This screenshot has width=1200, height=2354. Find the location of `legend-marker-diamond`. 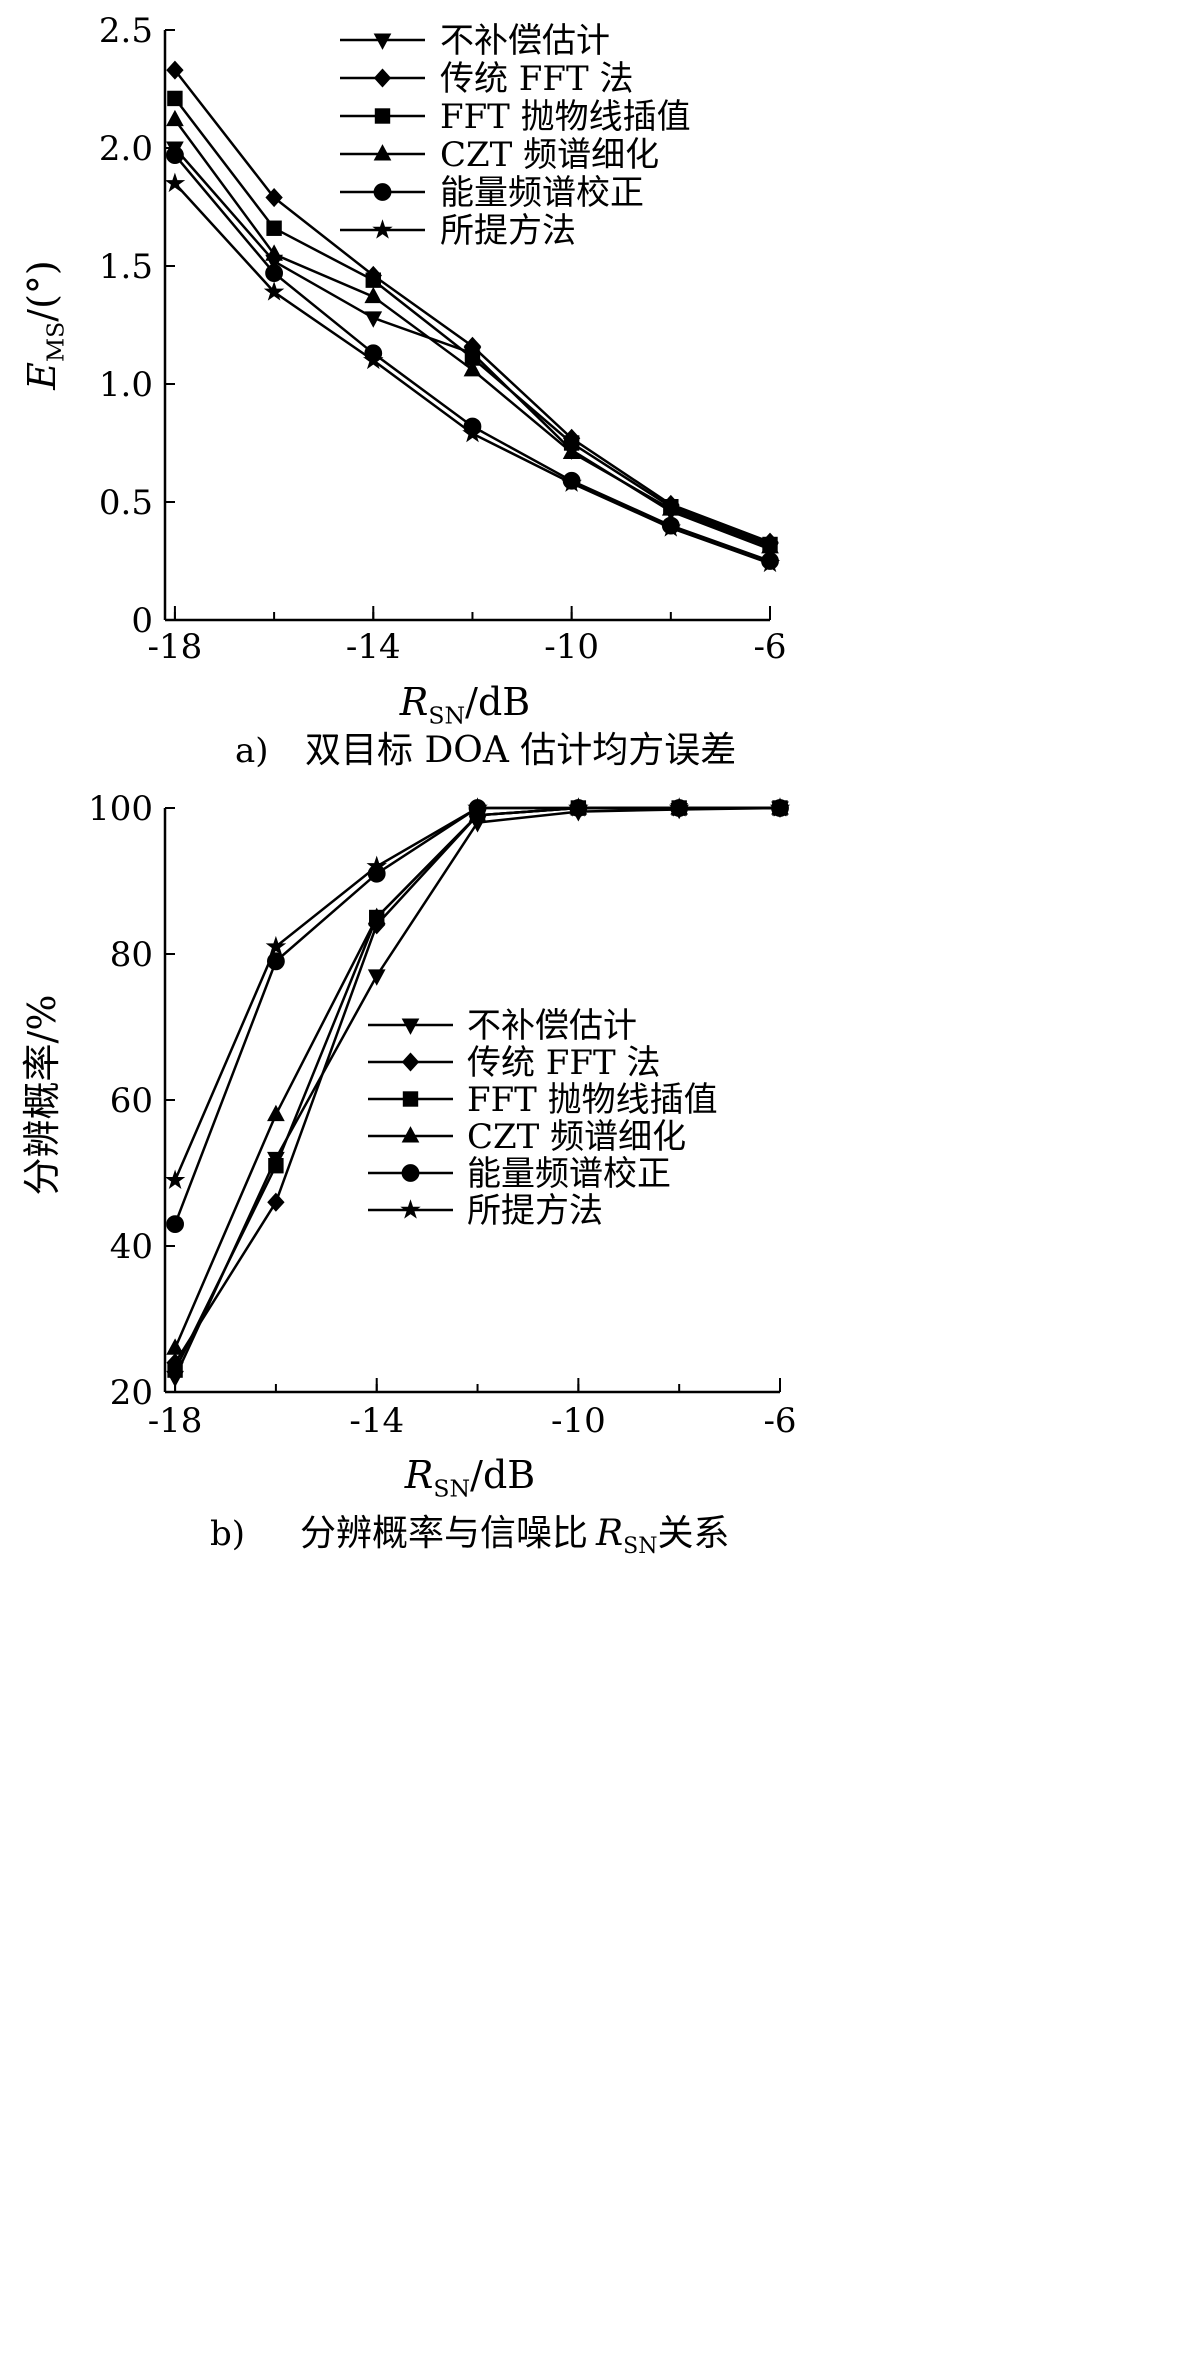

legend-marker-diamond is located at coordinates (382, 78).